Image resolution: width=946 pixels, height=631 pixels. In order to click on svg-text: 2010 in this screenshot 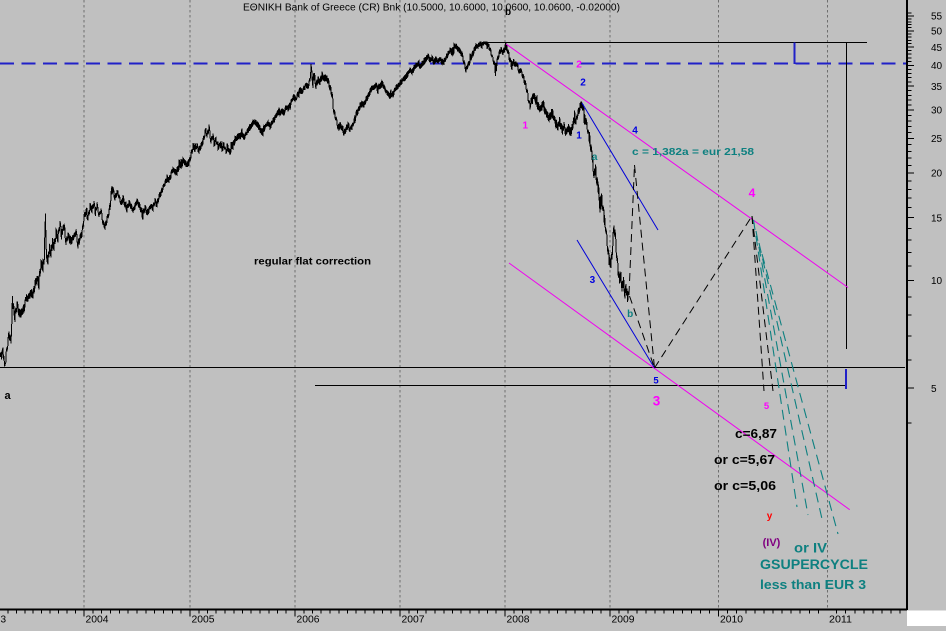, I will do `click(731, 620)`.